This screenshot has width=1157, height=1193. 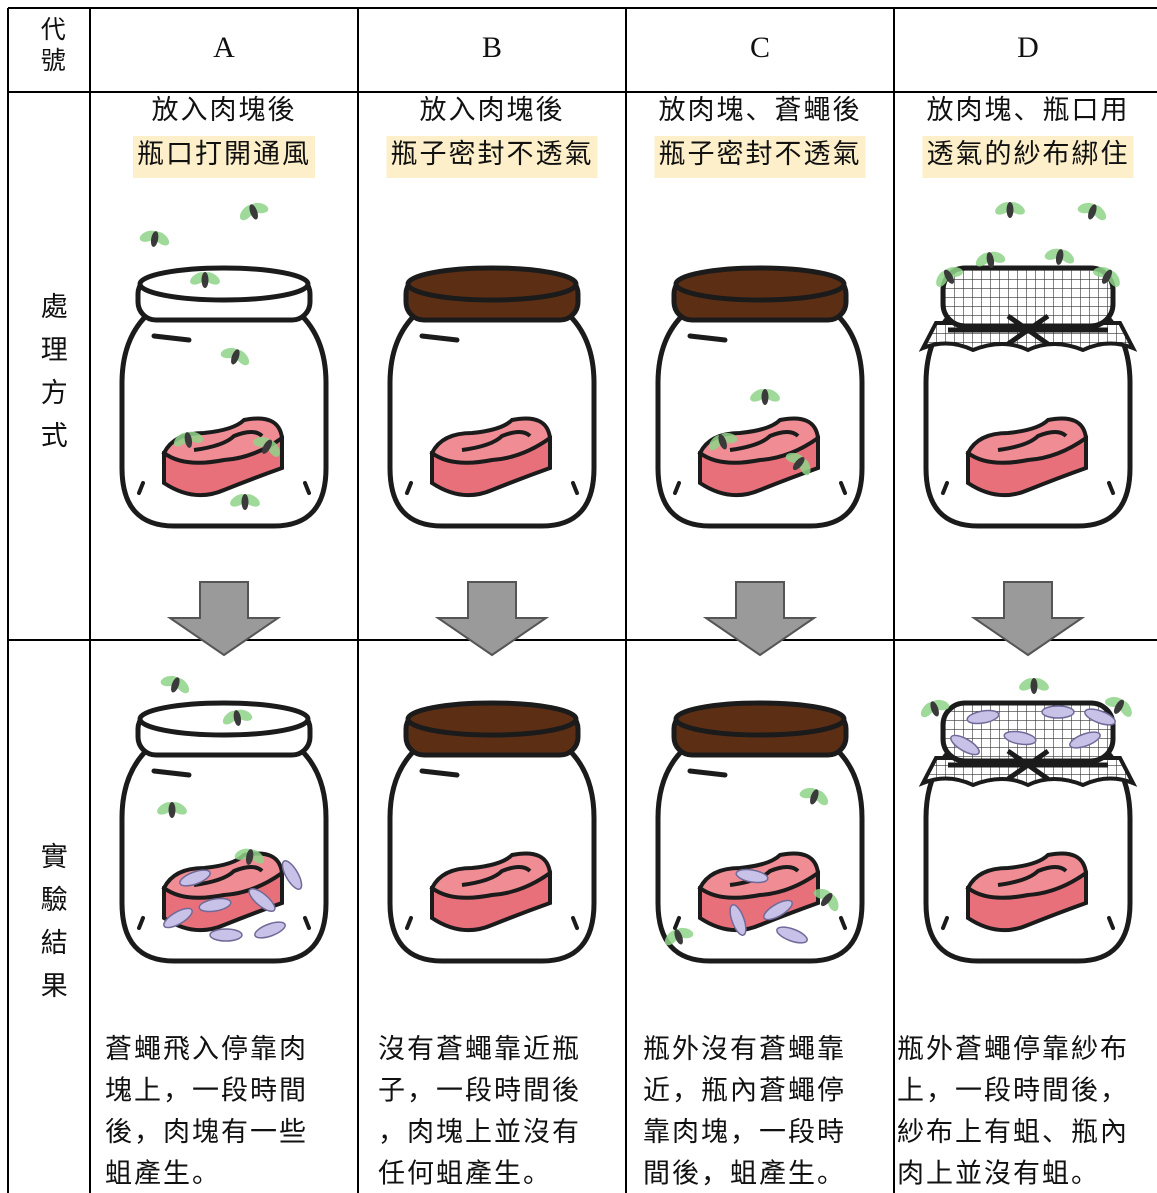 What do you see at coordinates (744, 1132) in the screenshot?
I see `result-line: 靠肉塊，一段時` at bounding box center [744, 1132].